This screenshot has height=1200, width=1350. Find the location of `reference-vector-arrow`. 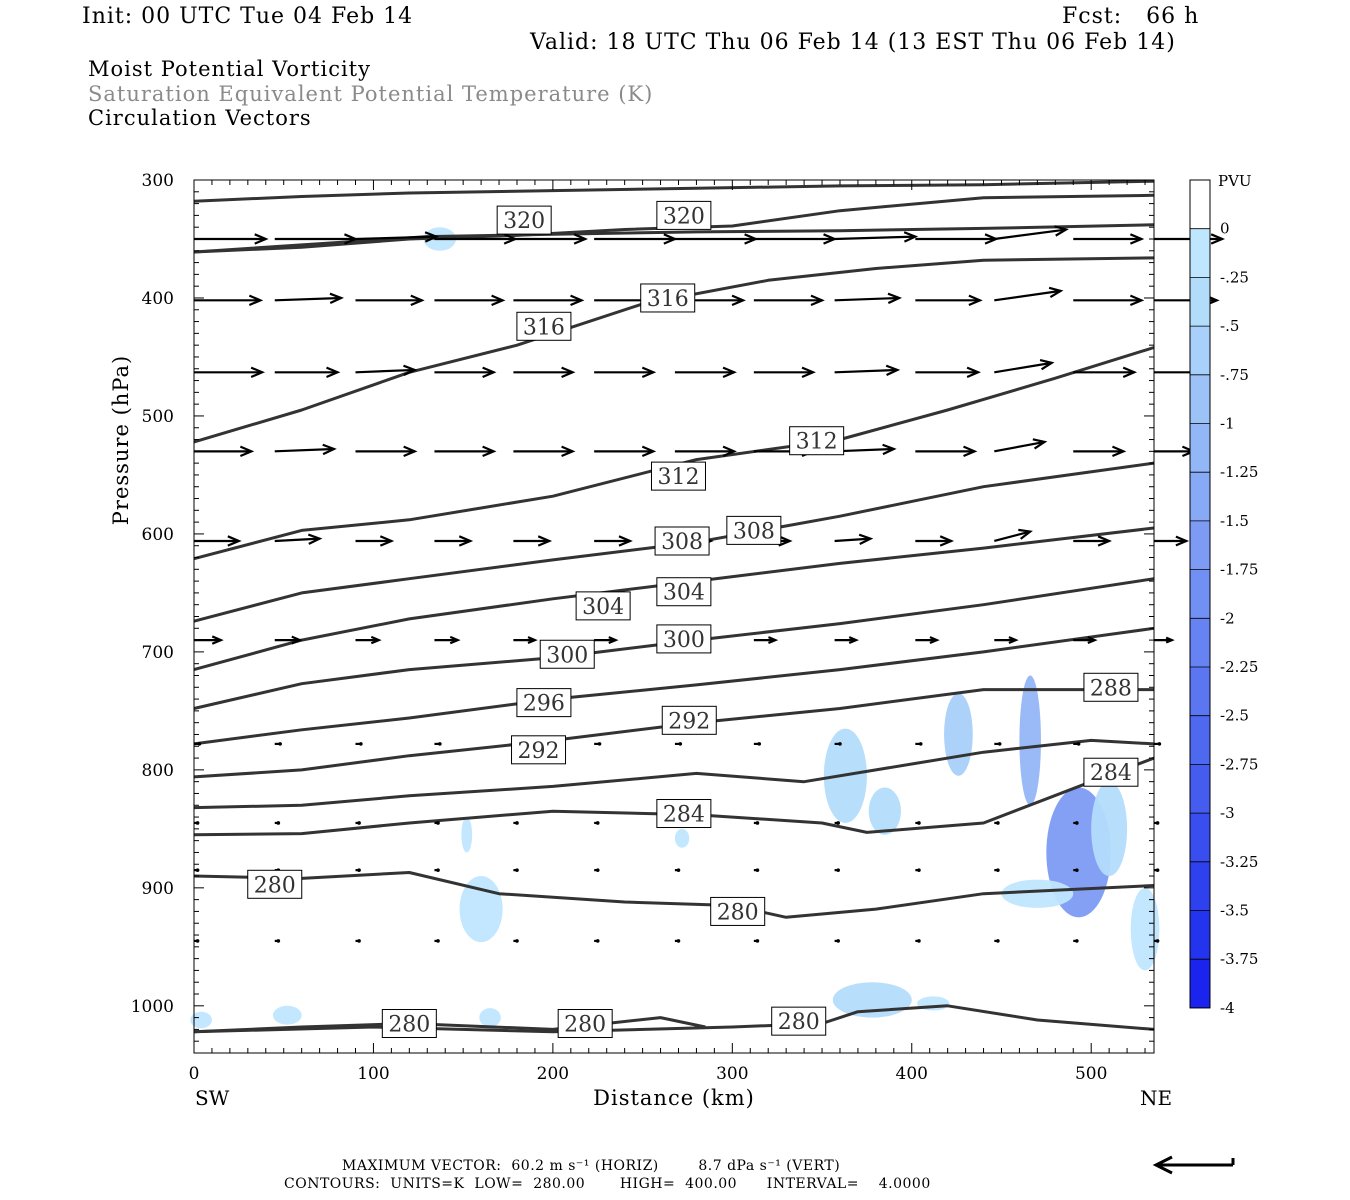

reference-vector-arrow is located at coordinates (1193, 1165).